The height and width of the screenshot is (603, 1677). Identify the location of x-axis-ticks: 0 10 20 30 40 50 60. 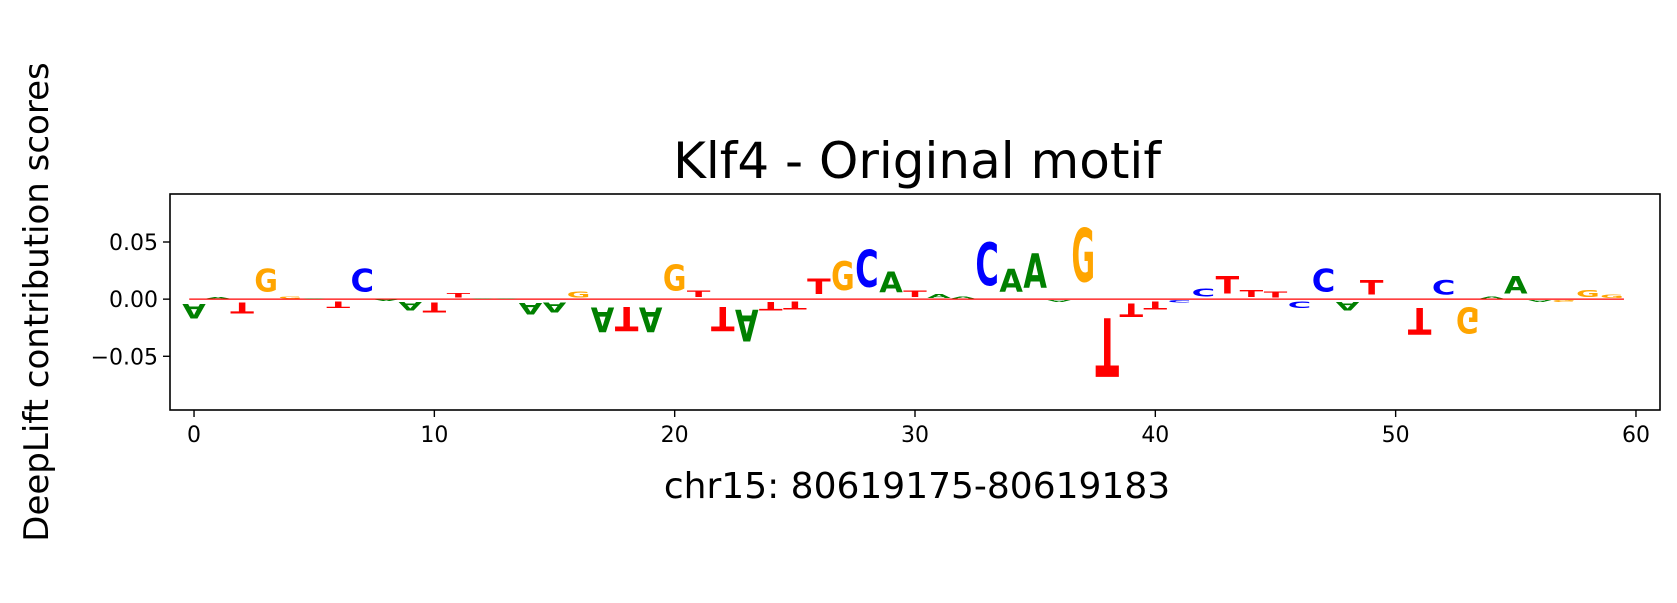
(918, 429).